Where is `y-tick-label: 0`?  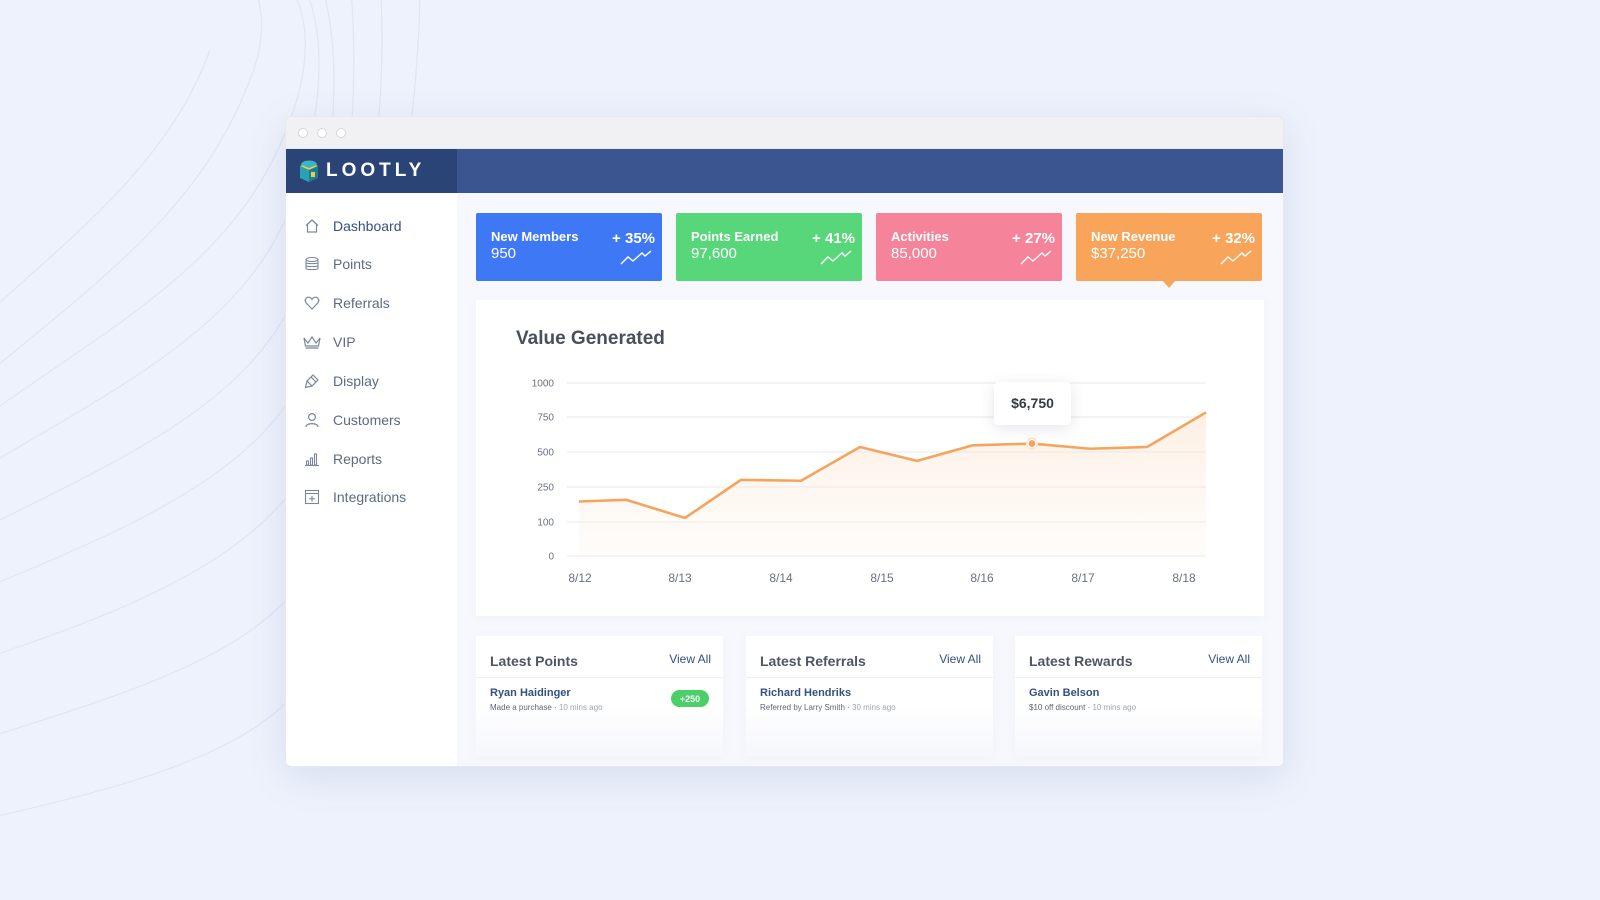 y-tick-label: 0 is located at coordinates (551, 557).